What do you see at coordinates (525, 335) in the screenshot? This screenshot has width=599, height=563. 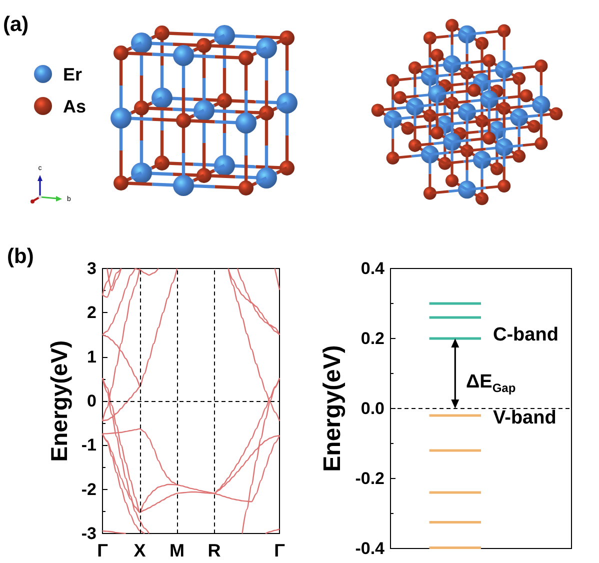 I see `annotation: C-band` at bounding box center [525, 335].